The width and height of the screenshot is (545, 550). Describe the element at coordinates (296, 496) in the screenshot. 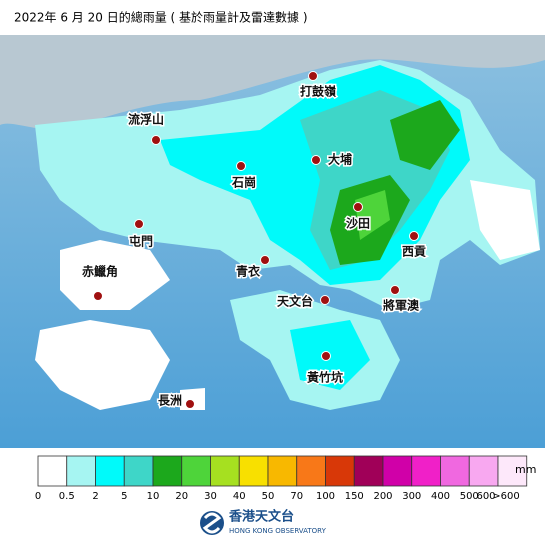

I see `legend-label: 70` at that location.